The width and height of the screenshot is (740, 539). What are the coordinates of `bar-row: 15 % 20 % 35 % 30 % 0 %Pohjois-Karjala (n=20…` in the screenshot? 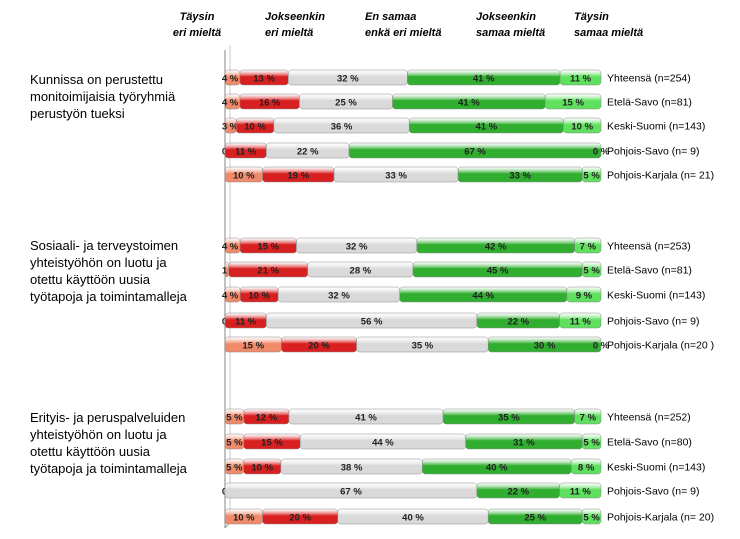 It's located at (469, 344).